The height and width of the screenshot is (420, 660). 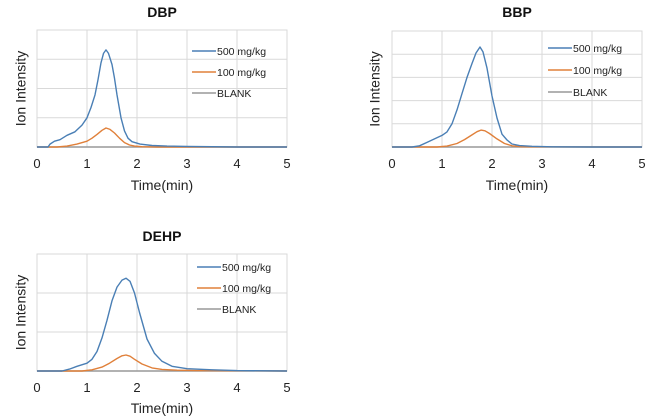 What do you see at coordinates (162, 12) in the screenshot?
I see `chart-title: DBP` at bounding box center [162, 12].